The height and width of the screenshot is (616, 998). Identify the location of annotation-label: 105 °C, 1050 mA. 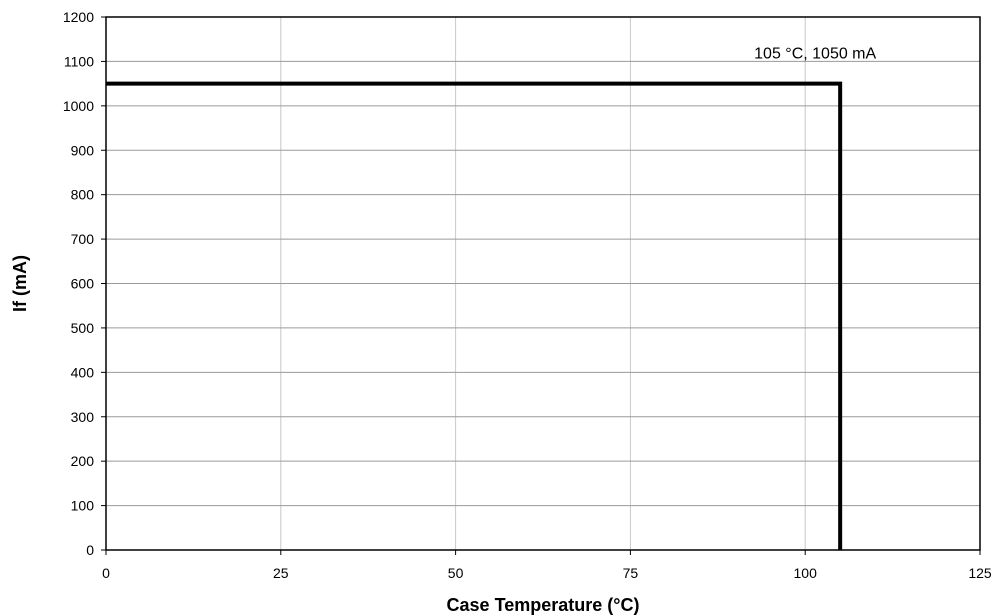
(815, 54).